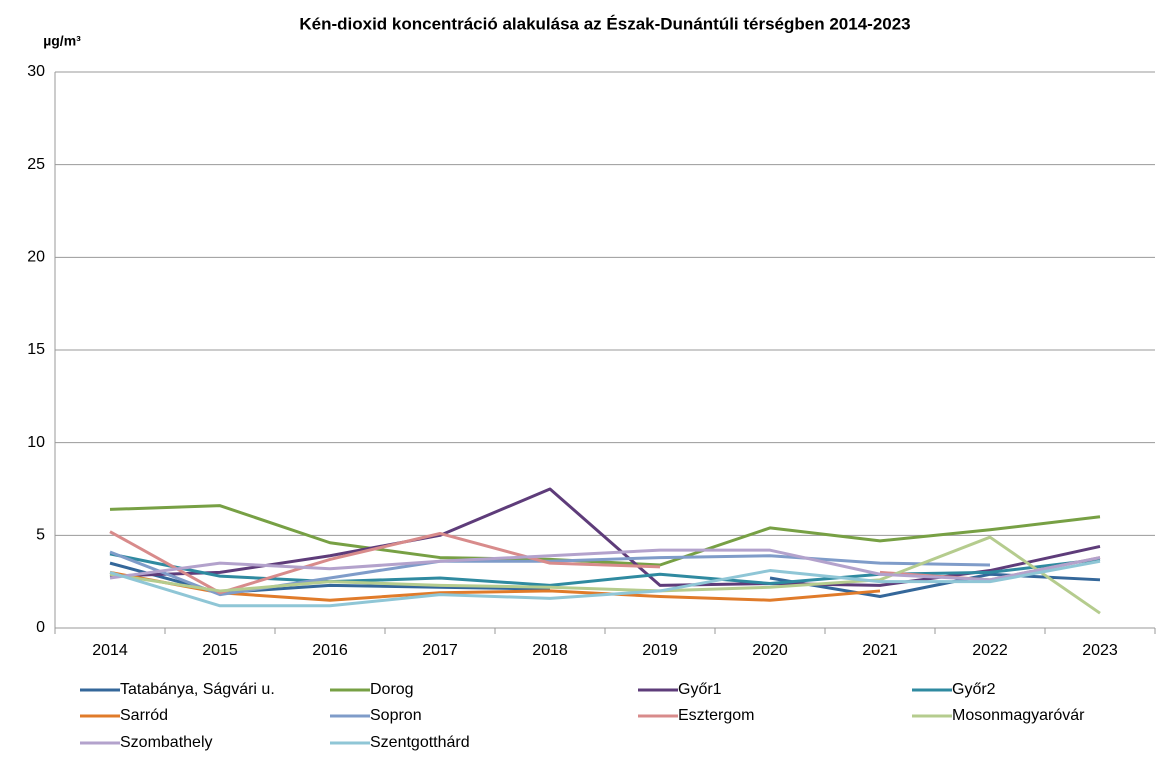 This screenshot has width=1157, height=760. Describe the element at coordinates (166, 742) in the screenshot. I see `legend-label: Szombathely` at that location.